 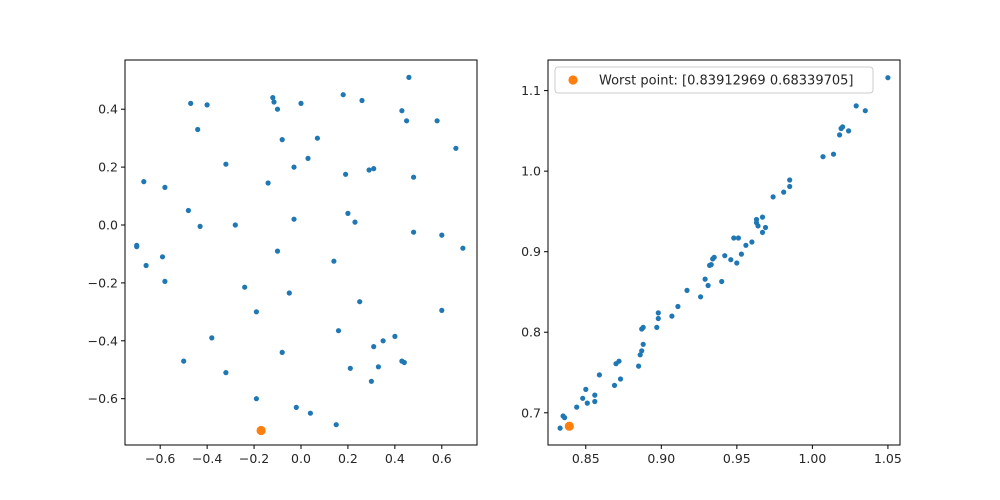 I want to click on x-tick-label: 0.90, so click(x=661, y=458).